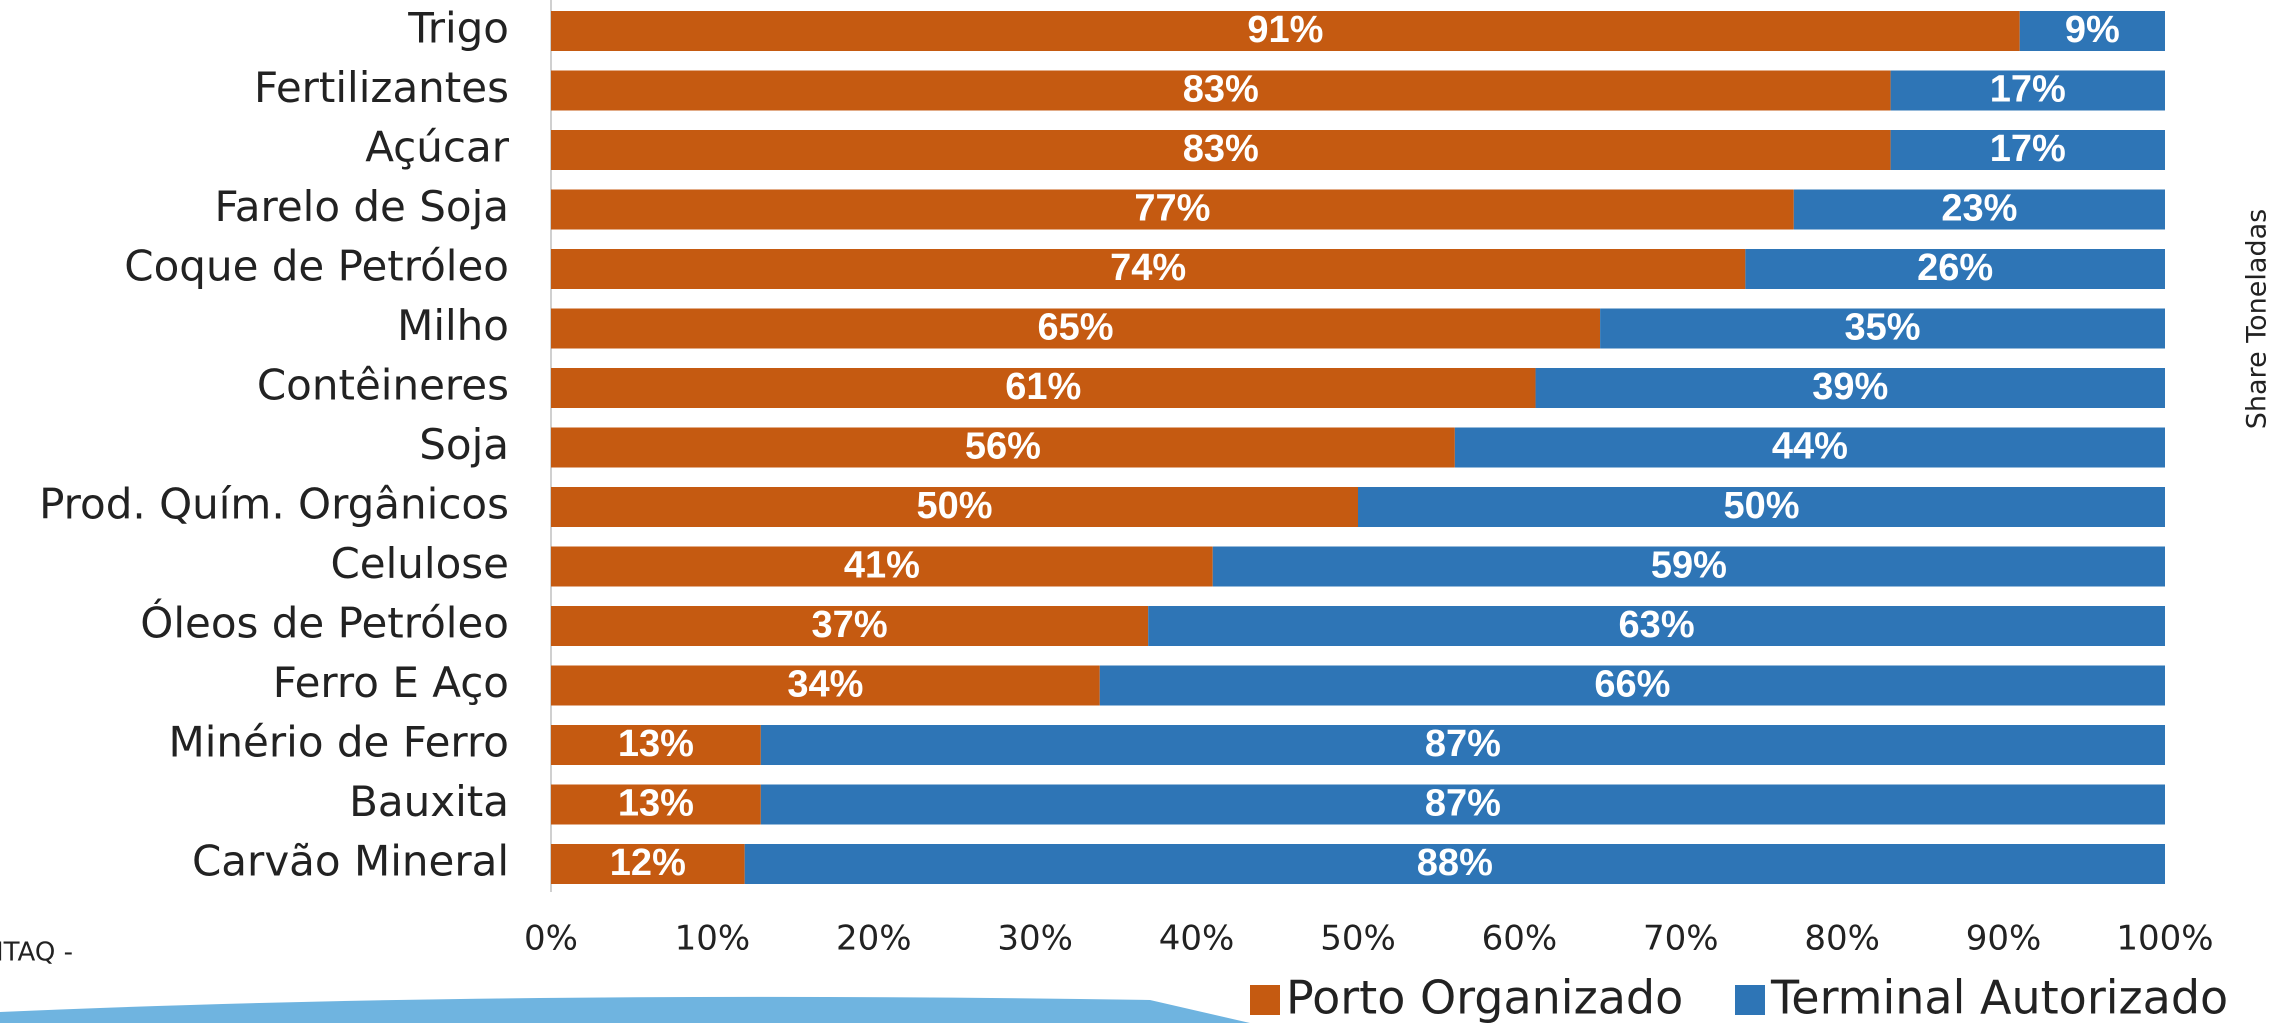 The height and width of the screenshot is (1023, 2292). I want to click on category-label: Celulose, so click(419, 563).